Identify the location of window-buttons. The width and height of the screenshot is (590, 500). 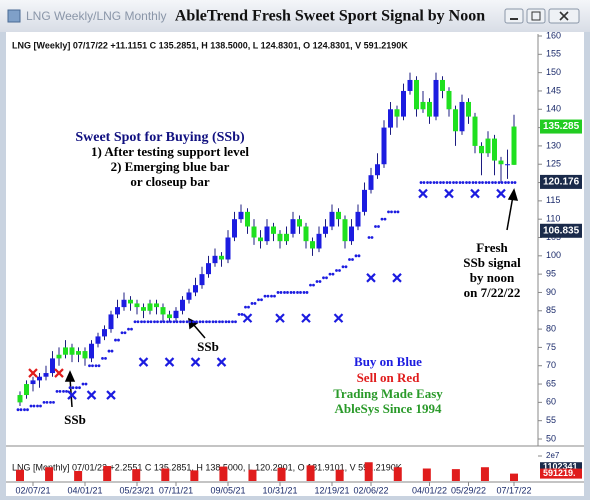
(542, 16).